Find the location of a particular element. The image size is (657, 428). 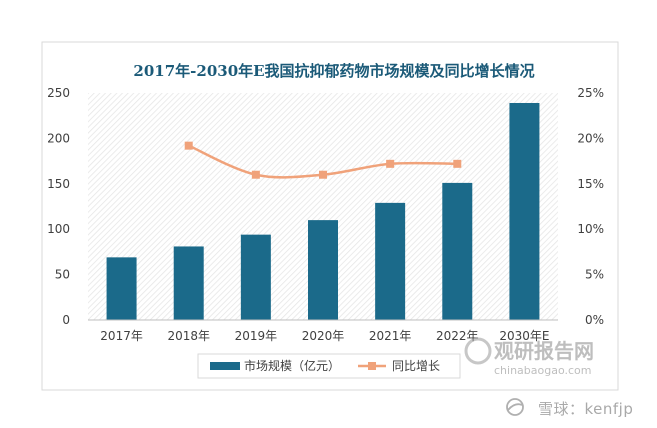

y-left-tick-label: 0 is located at coordinates (66, 320).